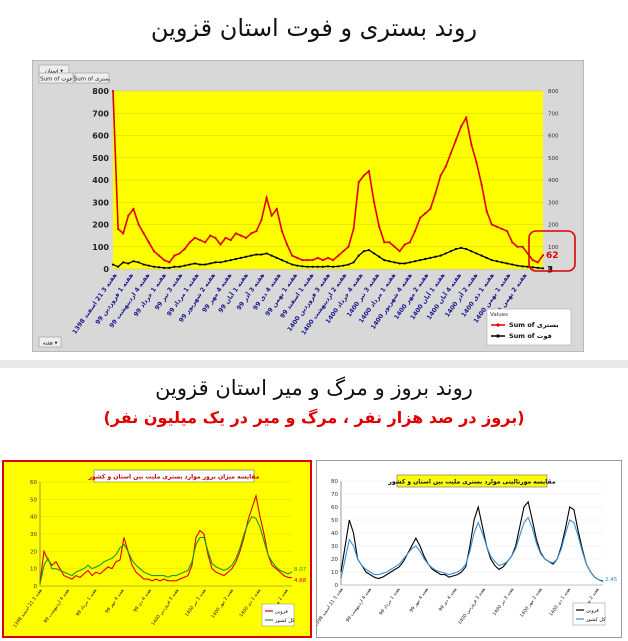  I want to click on legend-label-1: کل کشور, so click(284, 621).